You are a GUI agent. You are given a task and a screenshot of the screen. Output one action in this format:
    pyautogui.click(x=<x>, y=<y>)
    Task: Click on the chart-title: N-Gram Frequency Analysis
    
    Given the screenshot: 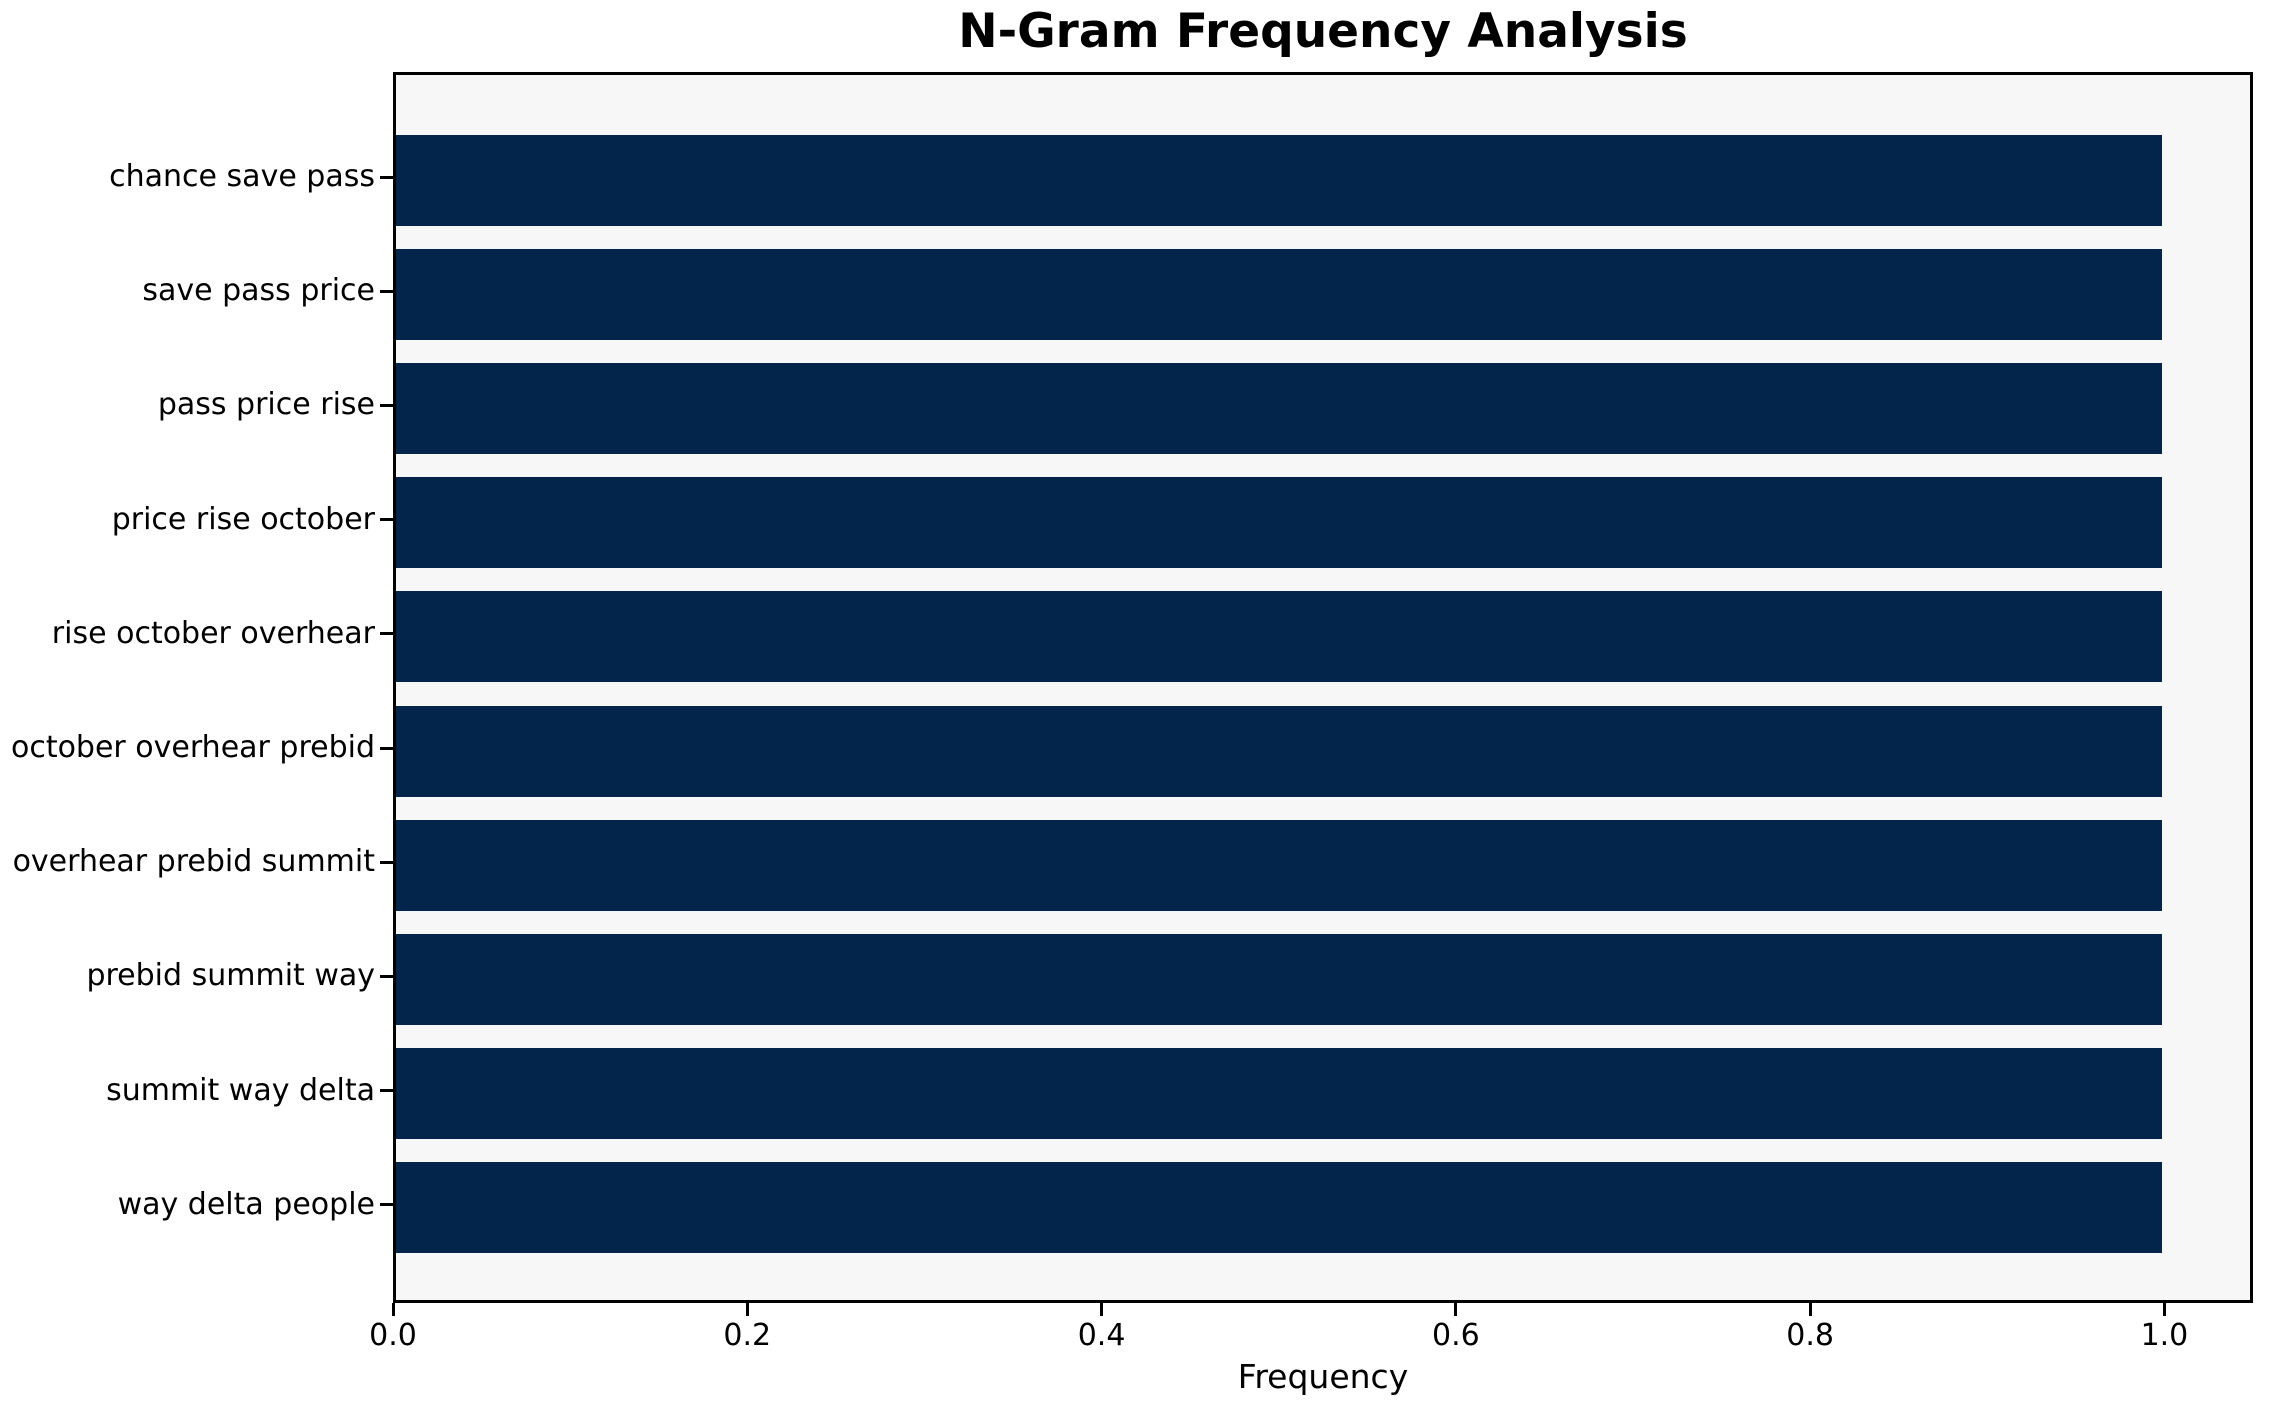 What is the action you would take?
    pyautogui.click(x=1323, y=31)
    